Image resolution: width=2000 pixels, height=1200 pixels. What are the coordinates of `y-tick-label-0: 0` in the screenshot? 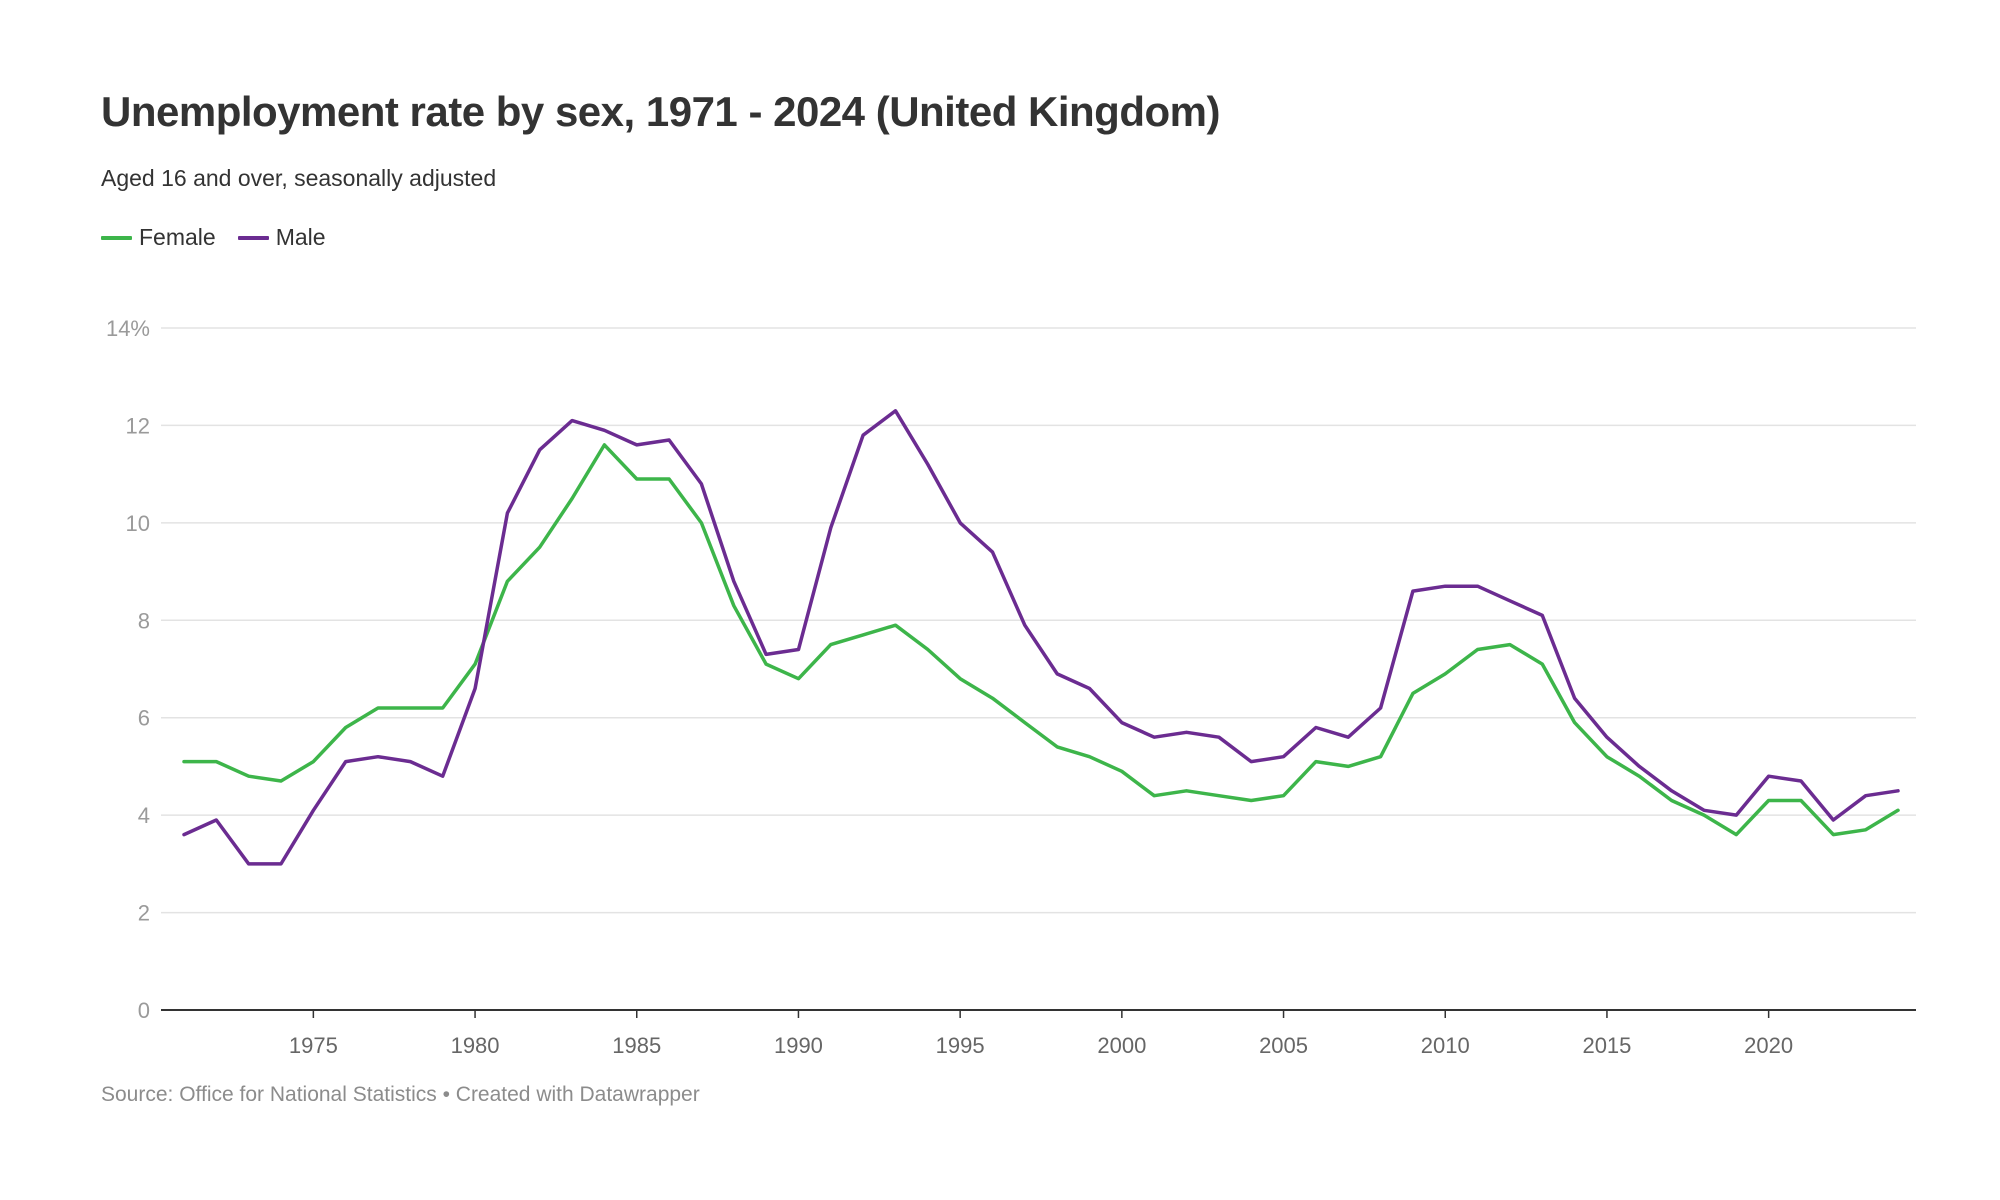 It's located at (144, 1010).